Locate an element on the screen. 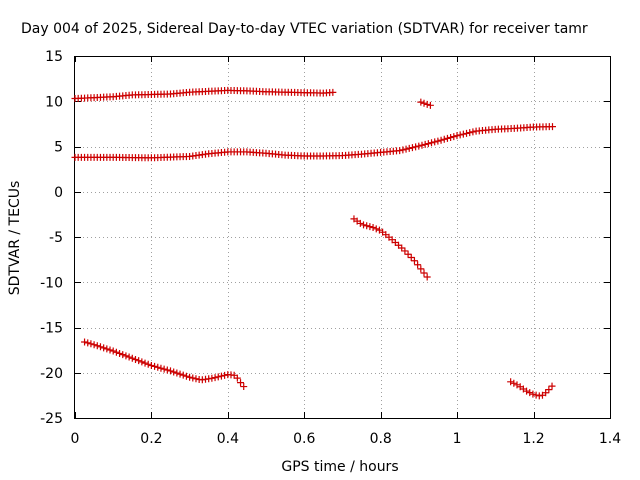 This screenshot has height=480, width=640. y-tick-label: 15 is located at coordinates (54, 57).